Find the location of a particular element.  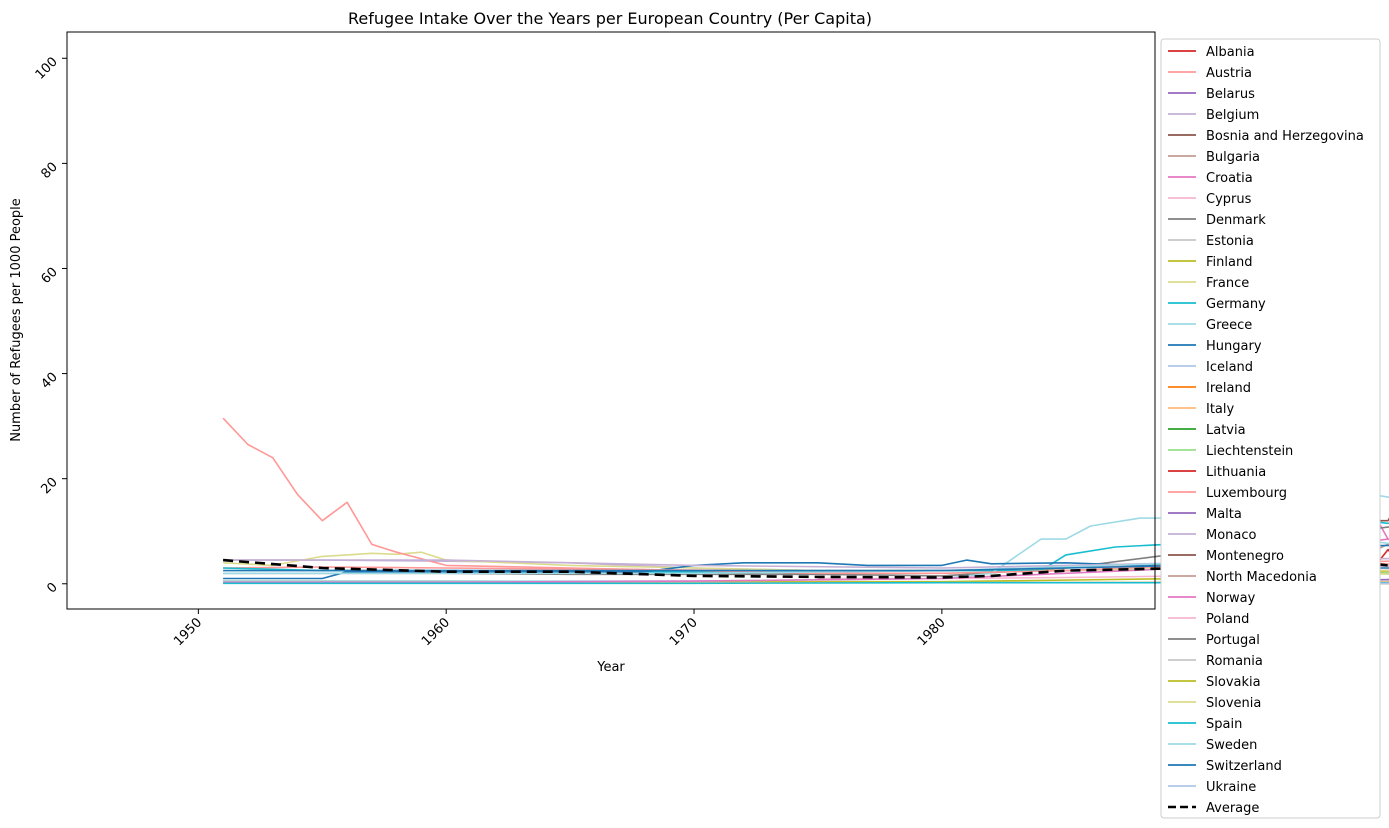

legend-entry-label: Sweden is located at coordinates (1231, 745).